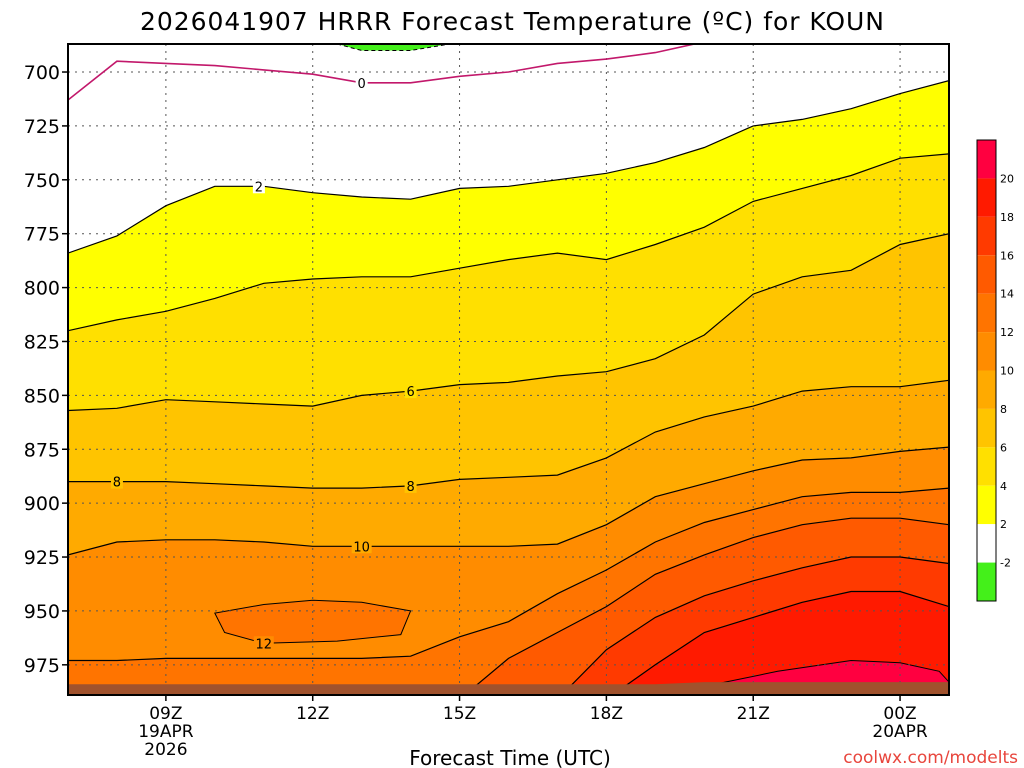  What do you see at coordinates (42, 450) in the screenshot?
I see `y-tick-label: 875` at bounding box center [42, 450].